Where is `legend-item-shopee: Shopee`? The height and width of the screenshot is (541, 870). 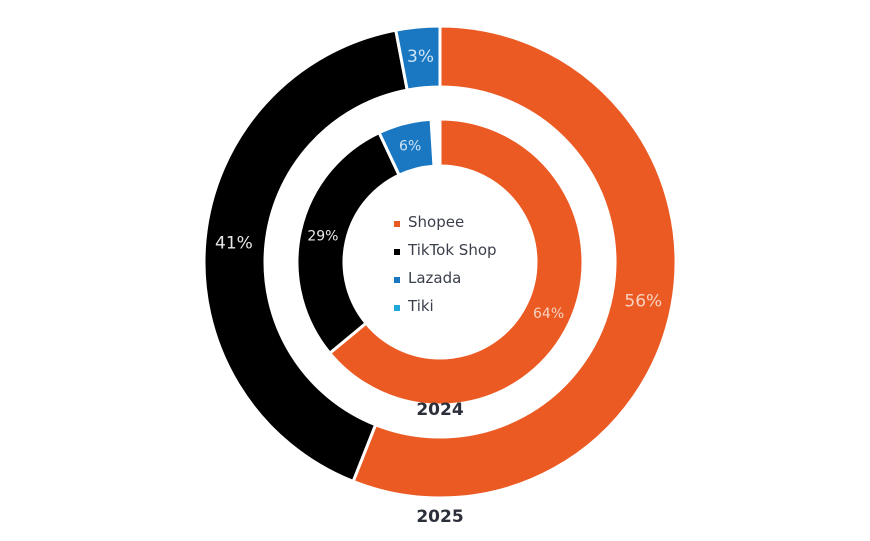 legend-item-shopee: Shopee is located at coordinates (445, 222).